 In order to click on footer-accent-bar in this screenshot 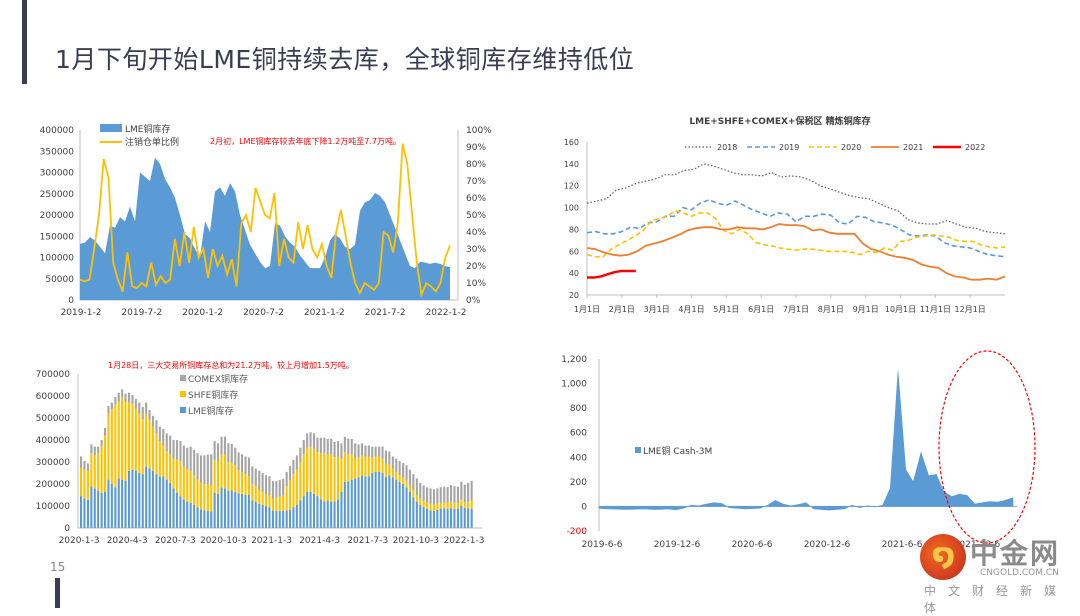, I will do `click(57, 593)`.